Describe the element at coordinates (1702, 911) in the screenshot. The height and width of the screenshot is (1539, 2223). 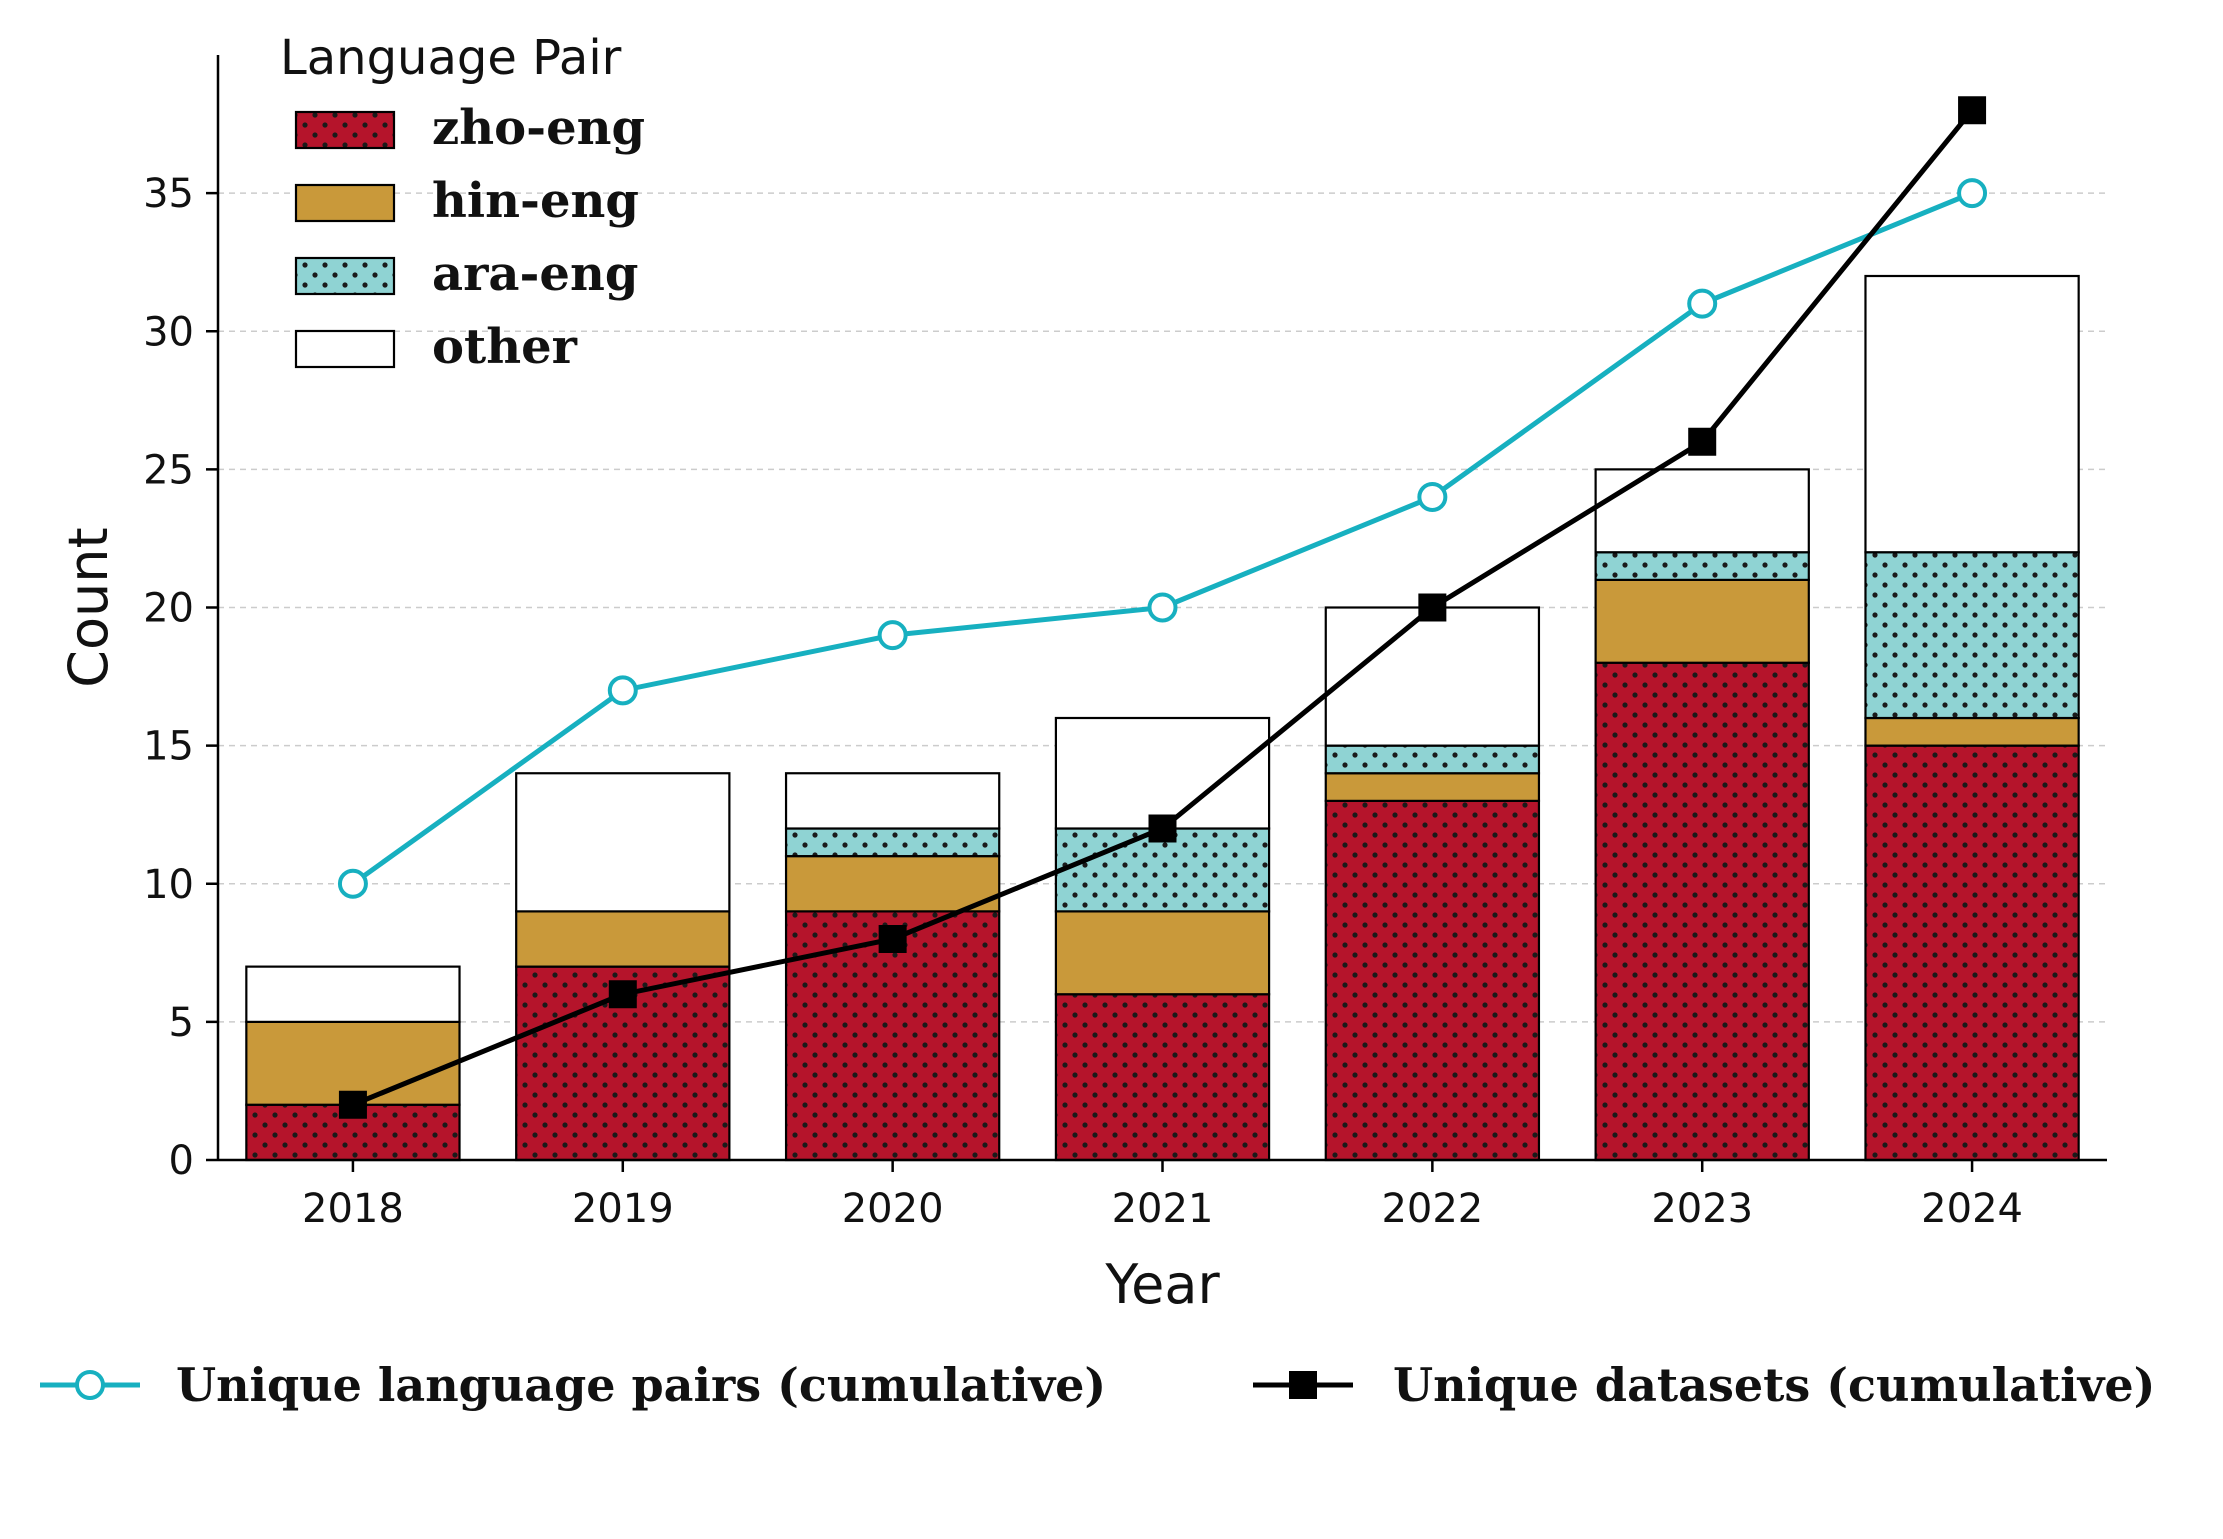
I see `bar-zho-eng-2023` at that location.